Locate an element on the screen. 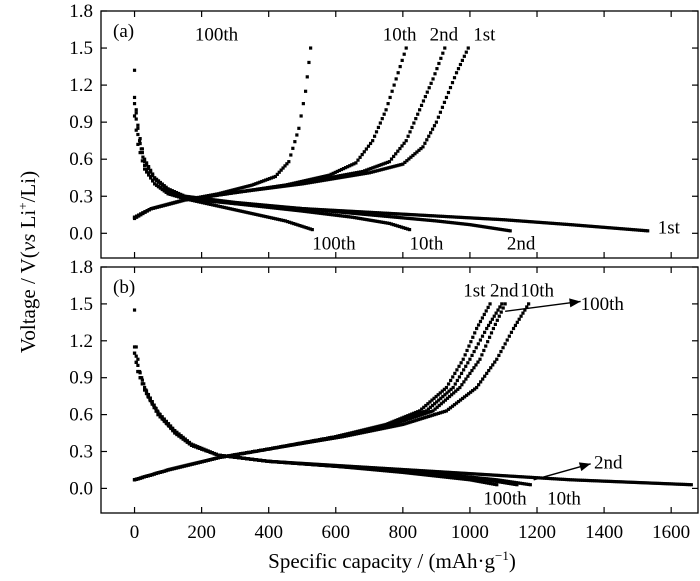 The image size is (700, 581). cycle-annotation: 100th is located at coordinates (217, 35).